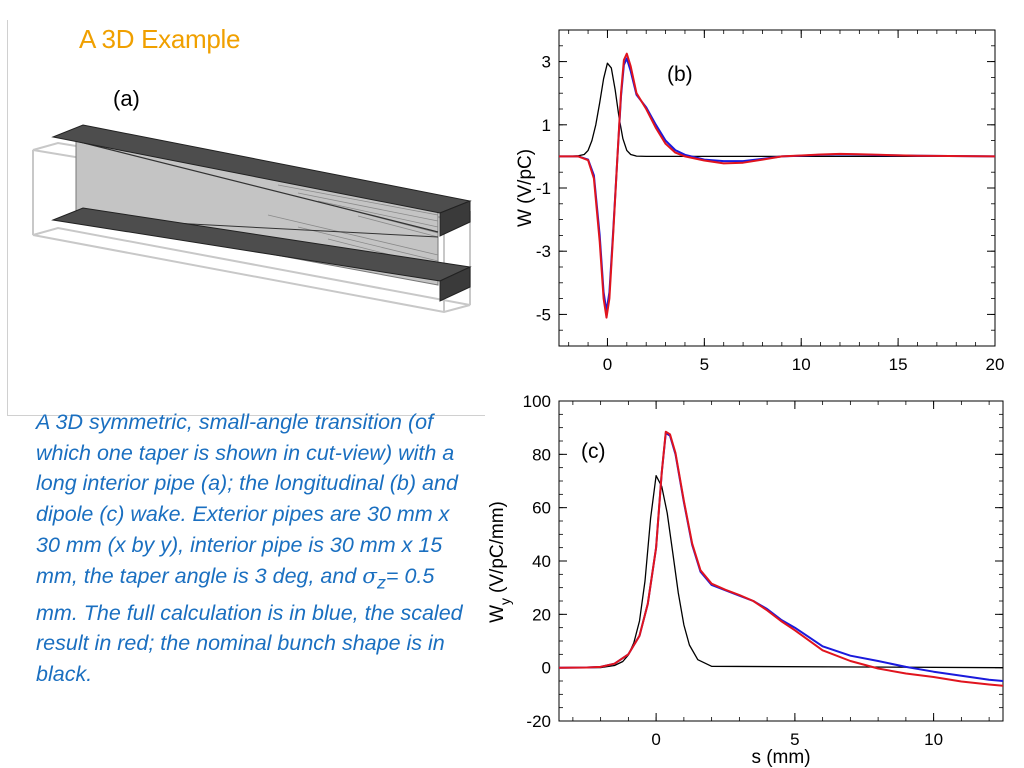 Image resolution: width=1024 pixels, height=768 pixels. What do you see at coordinates (541, 454) in the screenshot?
I see `y-tick-label: 80` at bounding box center [541, 454].